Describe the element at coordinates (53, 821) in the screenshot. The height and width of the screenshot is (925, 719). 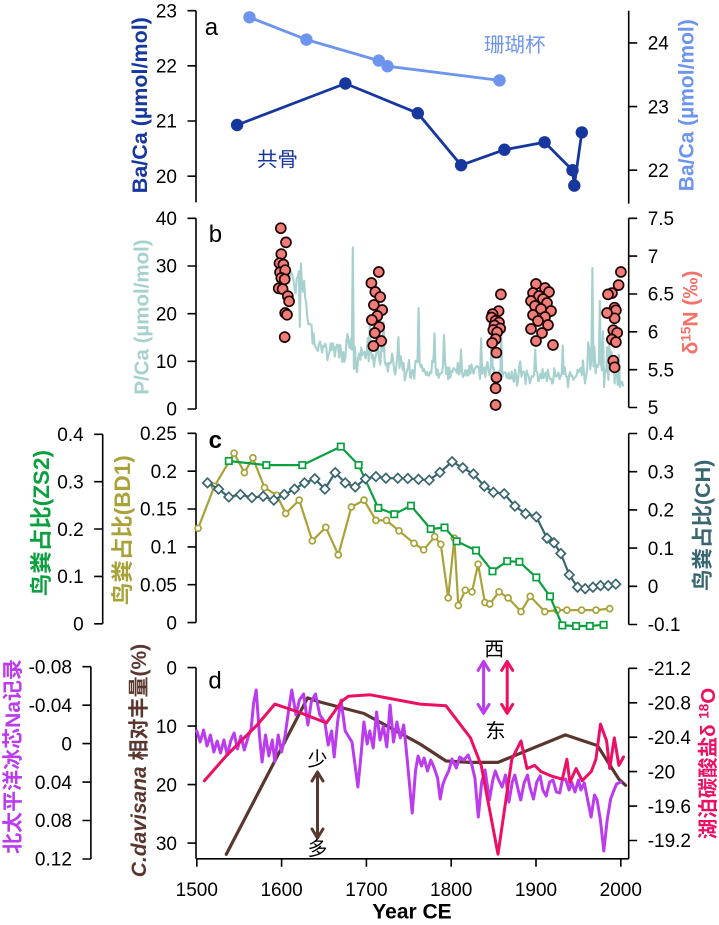
I see `svg-text: 0.08` at that location.